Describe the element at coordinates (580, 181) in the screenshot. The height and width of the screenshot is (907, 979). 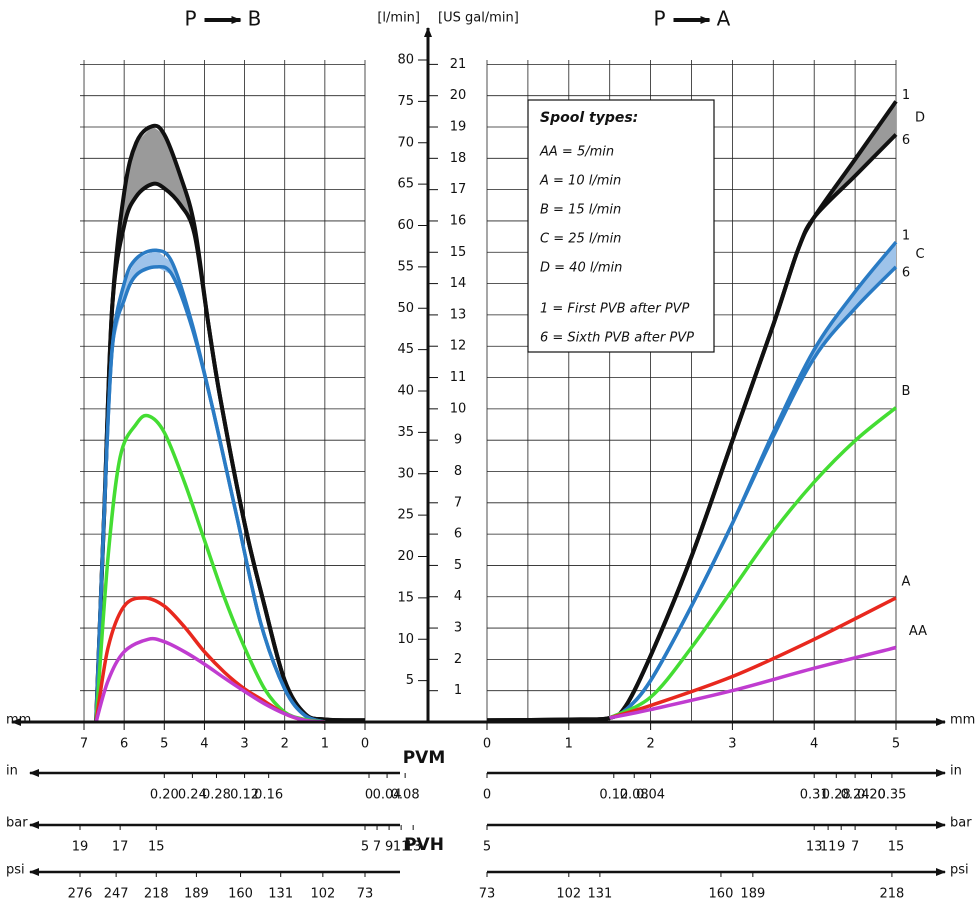
I see `legend-entry: A = 10 l/min` at that location.